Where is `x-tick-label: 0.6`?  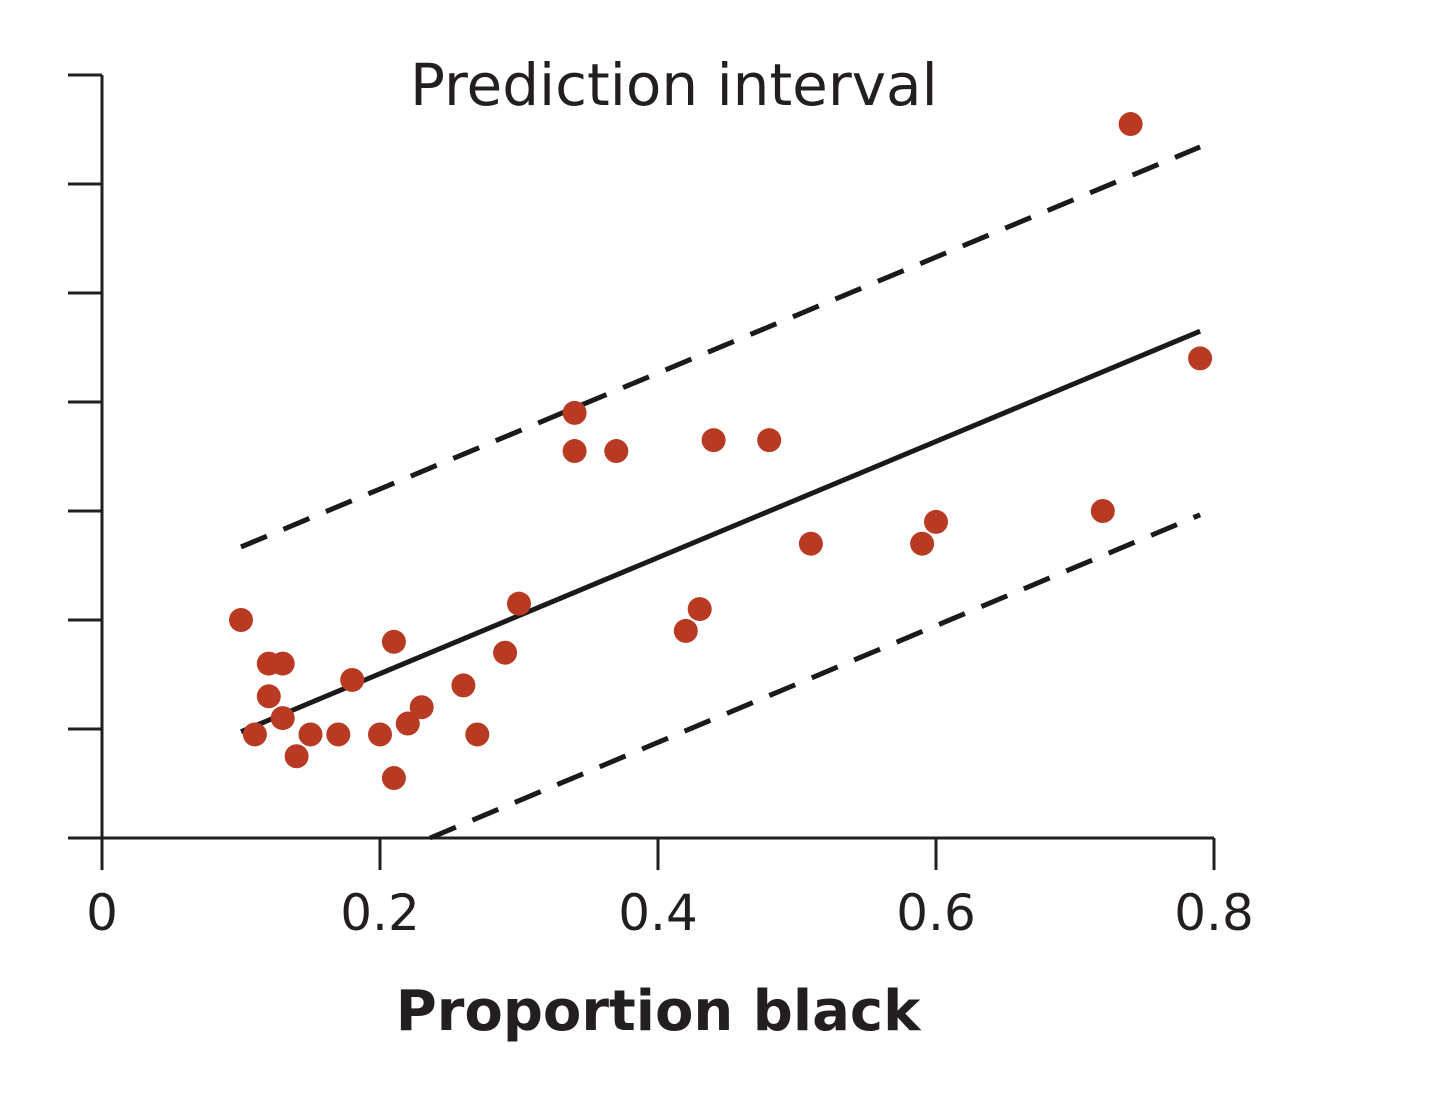 x-tick-label: 0.6 is located at coordinates (936, 913).